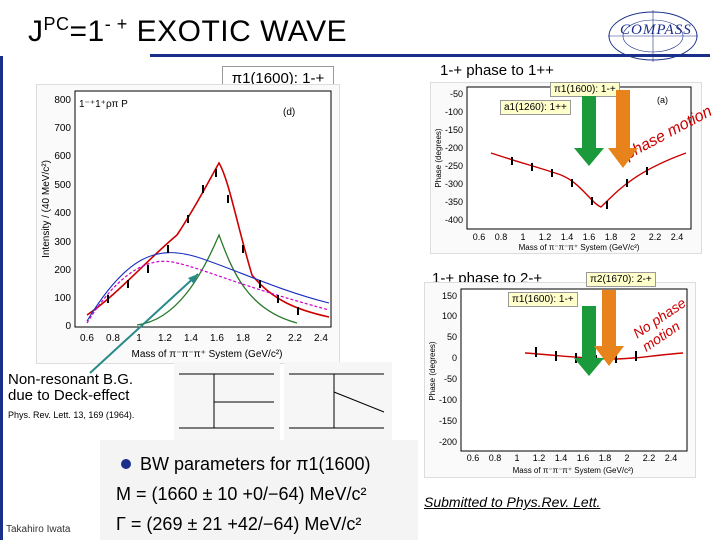  What do you see at coordinates (103, 104) in the screenshot?
I see `left-tag: 1⁻⁺1⁺ρπ P` at bounding box center [103, 104].